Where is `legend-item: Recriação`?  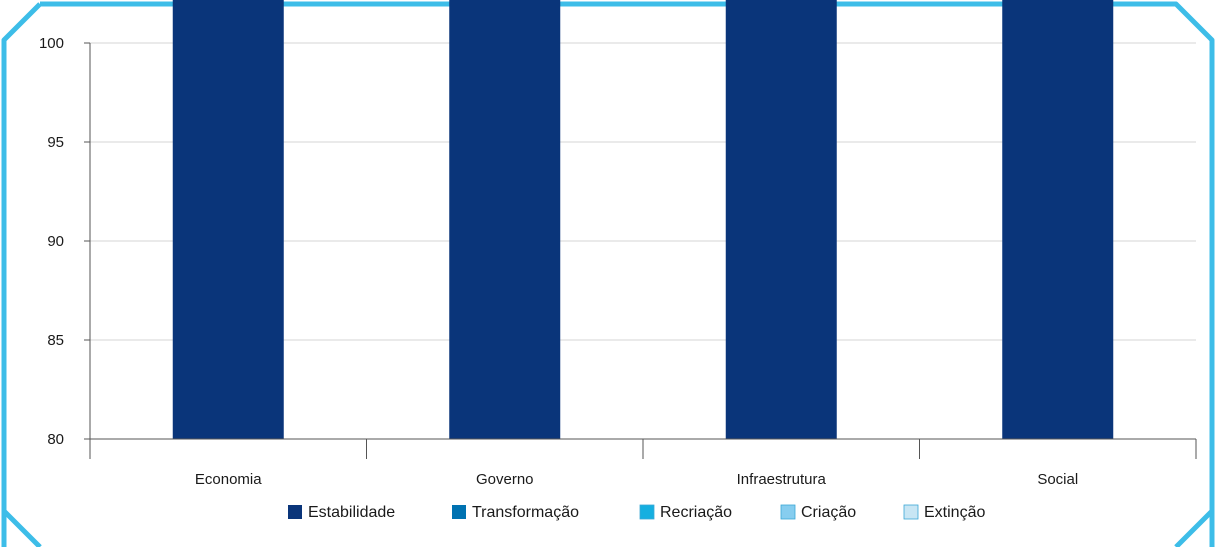
legend-item: Recriação is located at coordinates (685, 512).